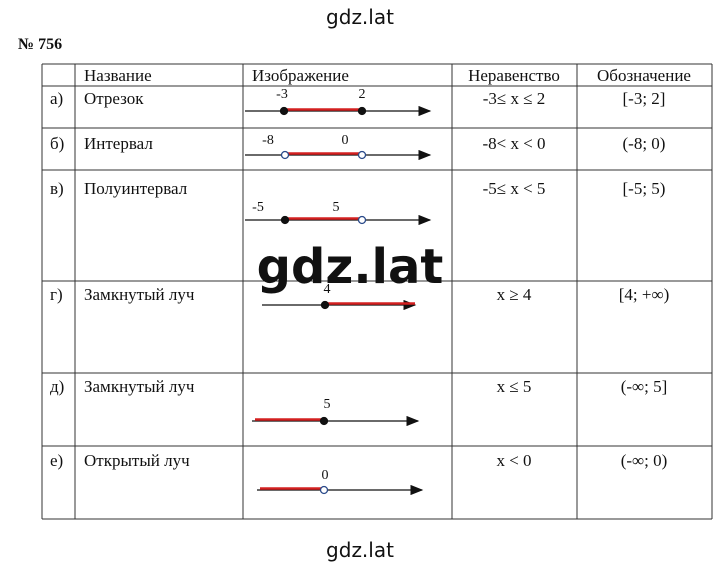  I want to click on point-label: -5, so click(258, 207).